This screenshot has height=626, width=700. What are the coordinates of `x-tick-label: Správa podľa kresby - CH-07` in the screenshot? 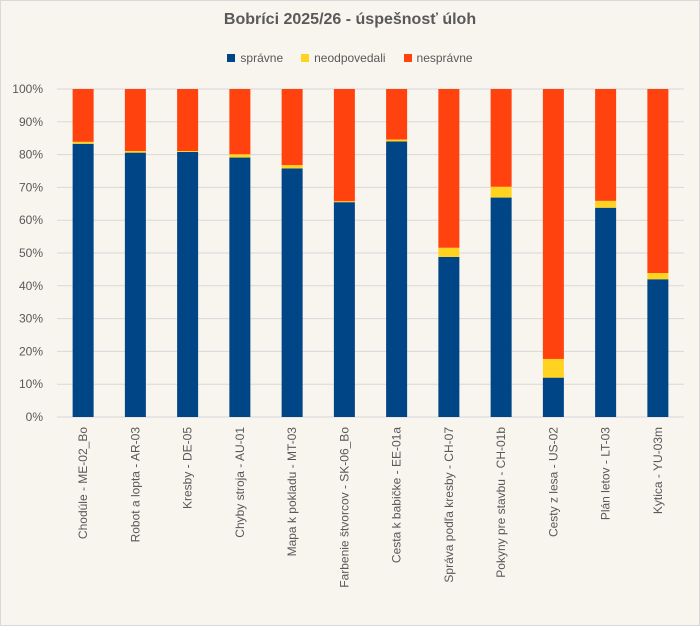 It's located at (449, 505).